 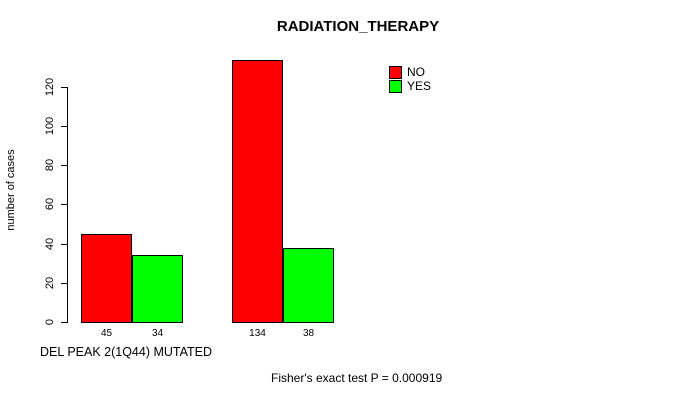 What do you see at coordinates (11, 190) in the screenshot?
I see `y-axis-title: number of cases` at bounding box center [11, 190].